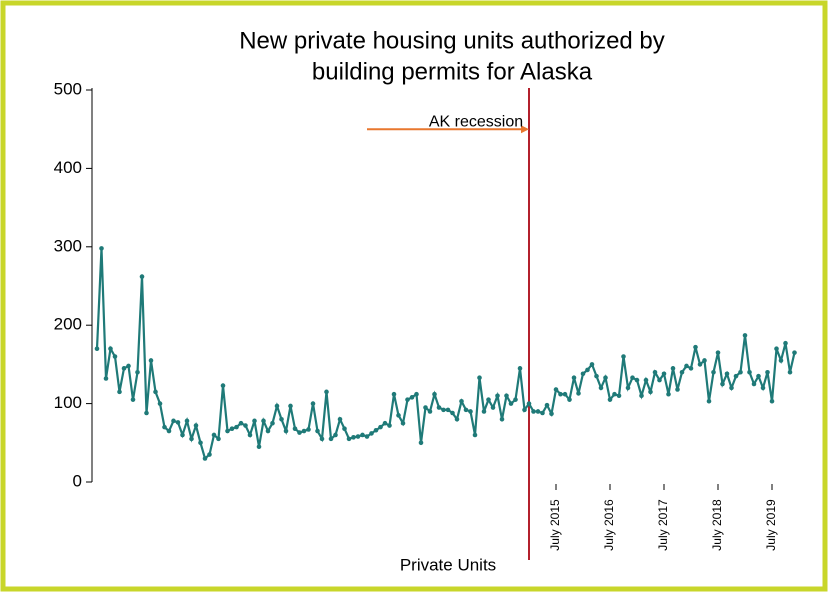  Describe the element at coordinates (68, 245) in the screenshot. I see `y-tick-label: 300` at that location.